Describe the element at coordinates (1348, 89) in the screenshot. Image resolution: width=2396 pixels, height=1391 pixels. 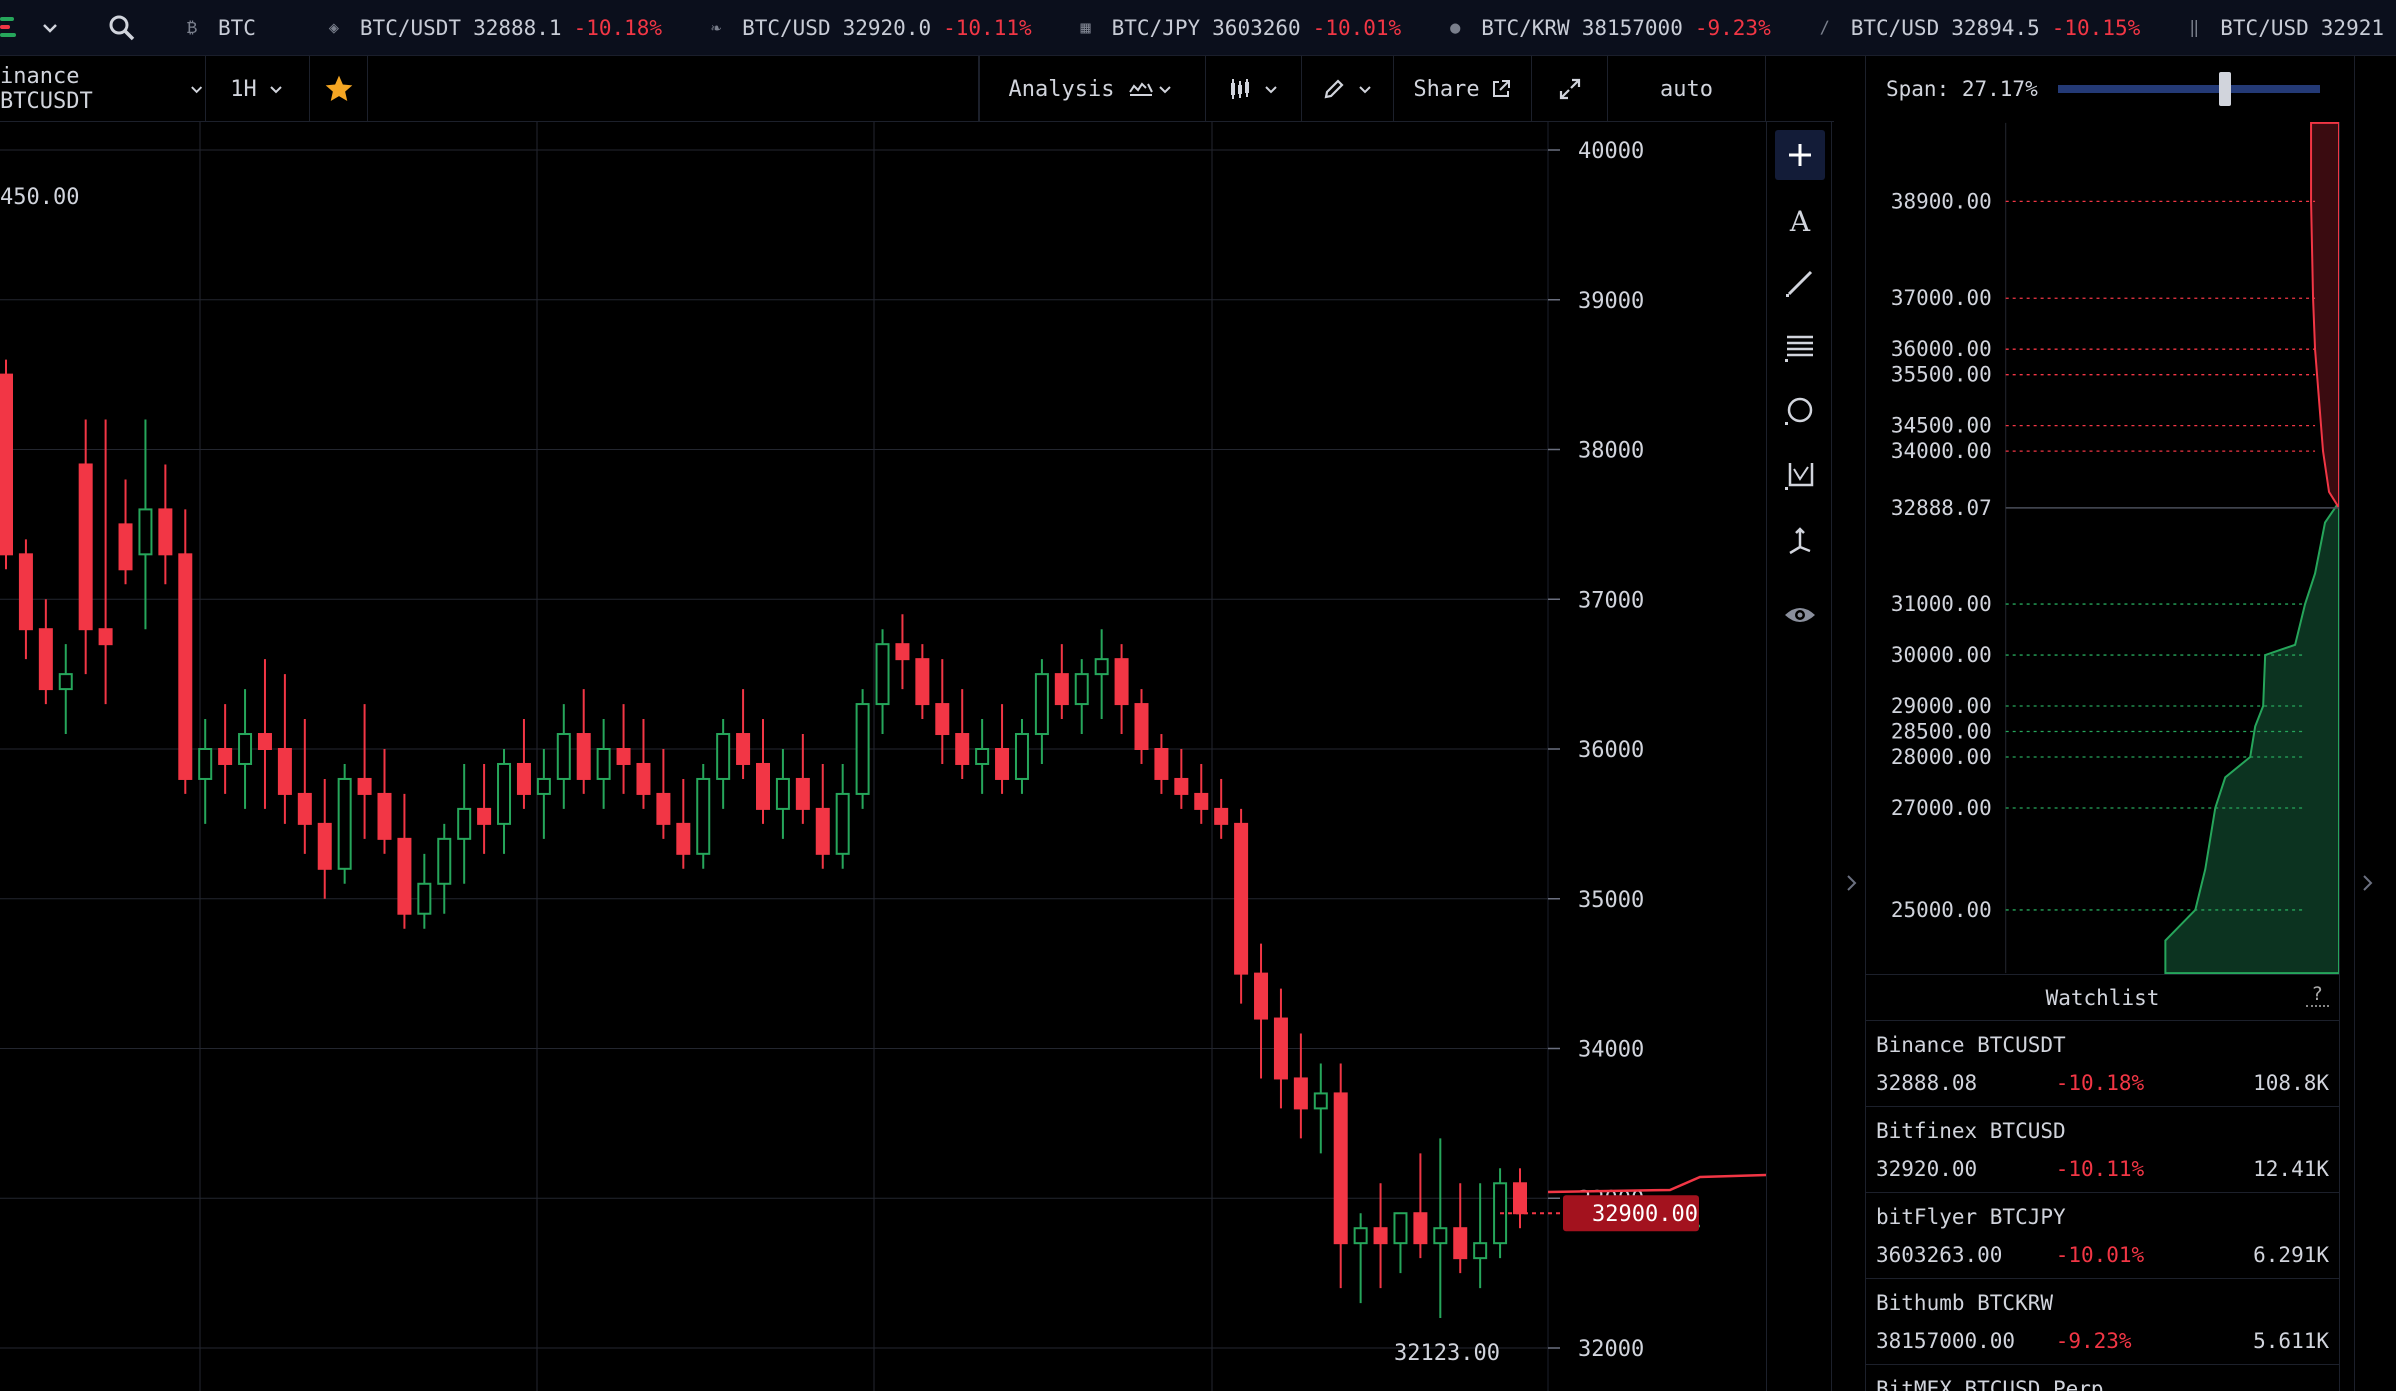
I see `drawing-tools-button` at that location.